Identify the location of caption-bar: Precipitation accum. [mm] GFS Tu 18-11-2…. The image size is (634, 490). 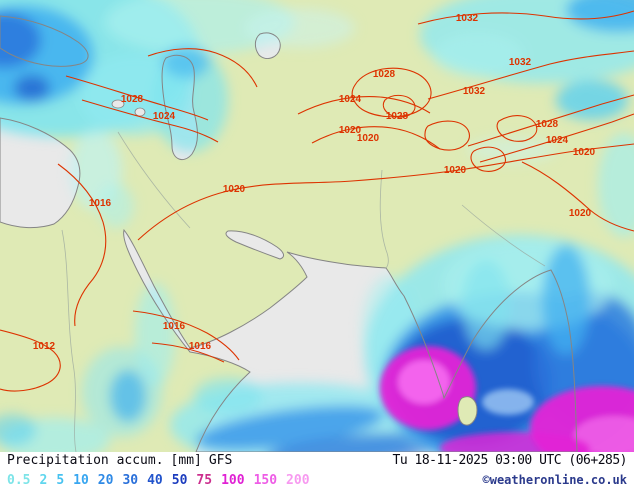
(317, 471).